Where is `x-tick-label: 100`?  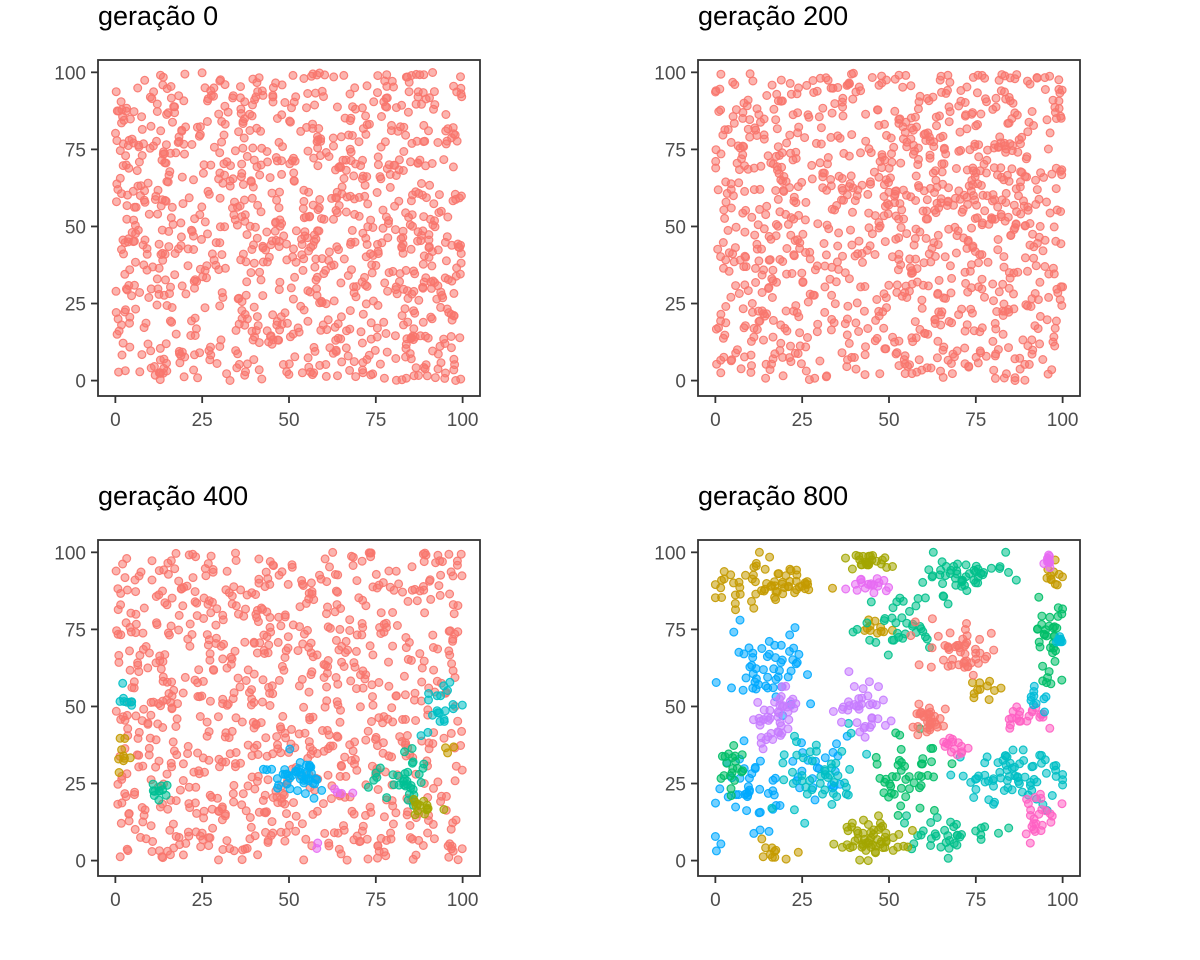 x-tick-label: 100 is located at coordinates (463, 420).